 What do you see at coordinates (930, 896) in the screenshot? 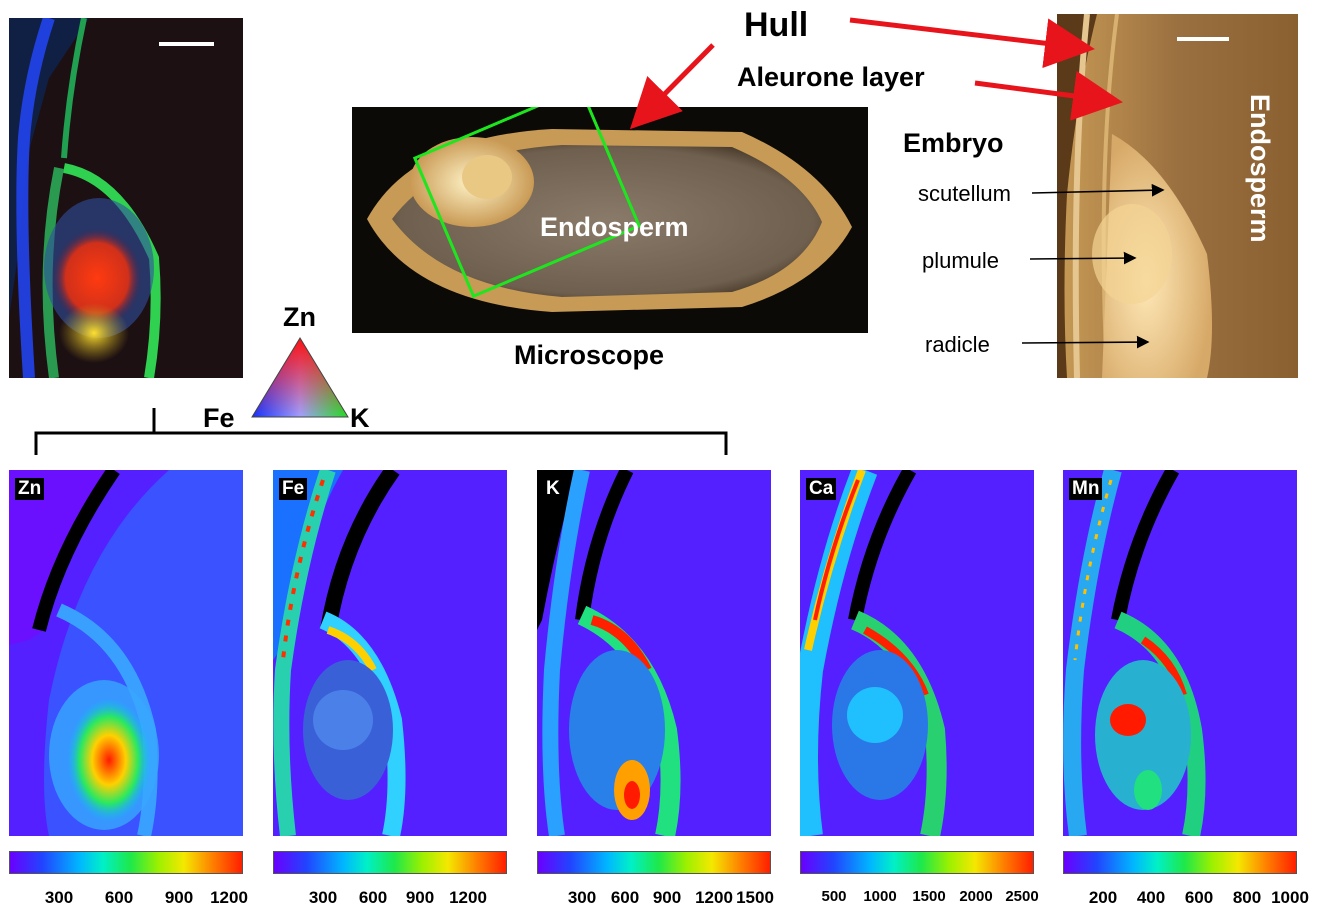
I see `ca-colorbar-ticks: 500 1000 1500 2000 2500` at bounding box center [930, 896].